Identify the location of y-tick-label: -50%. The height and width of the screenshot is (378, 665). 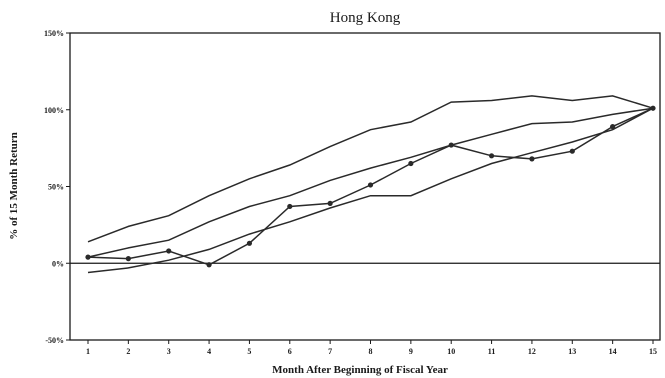
(54, 340).